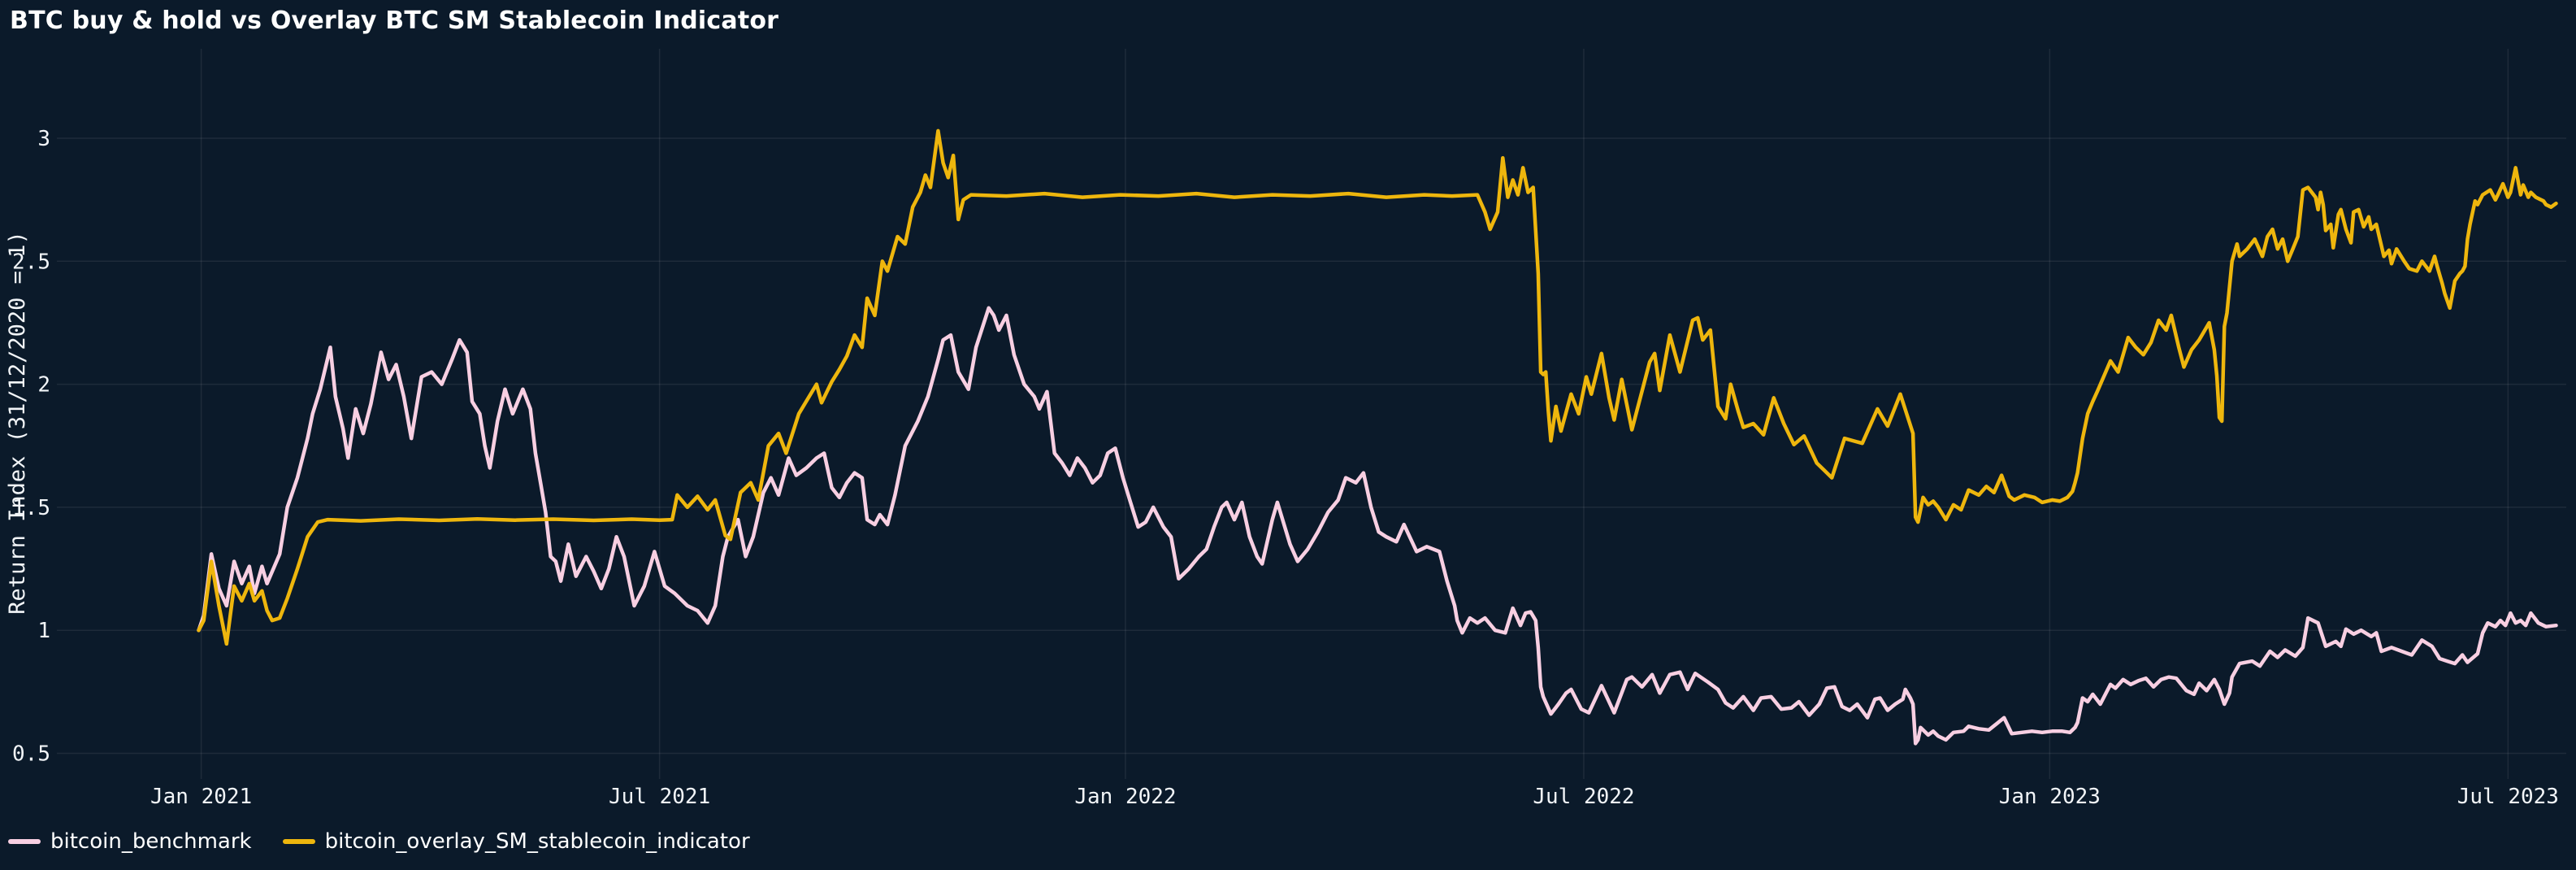  Describe the element at coordinates (2050, 797) in the screenshot. I see `svg-text: Jan 2023` at that location.